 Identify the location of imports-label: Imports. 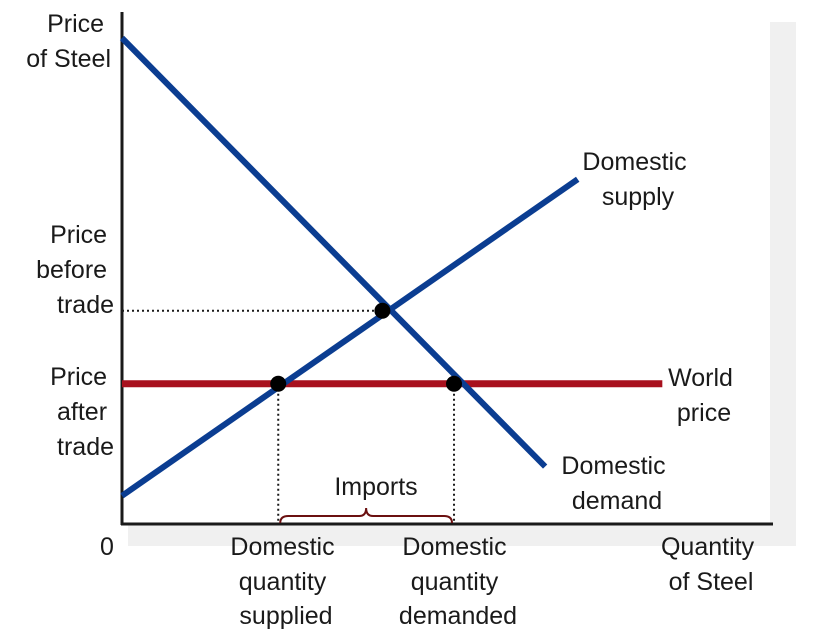
(375, 487).